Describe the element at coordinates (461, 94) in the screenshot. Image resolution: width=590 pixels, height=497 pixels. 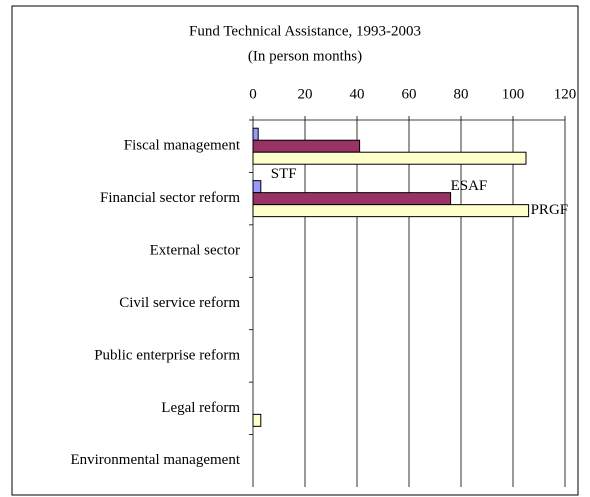
I see `x-tick-label: 80` at that location.